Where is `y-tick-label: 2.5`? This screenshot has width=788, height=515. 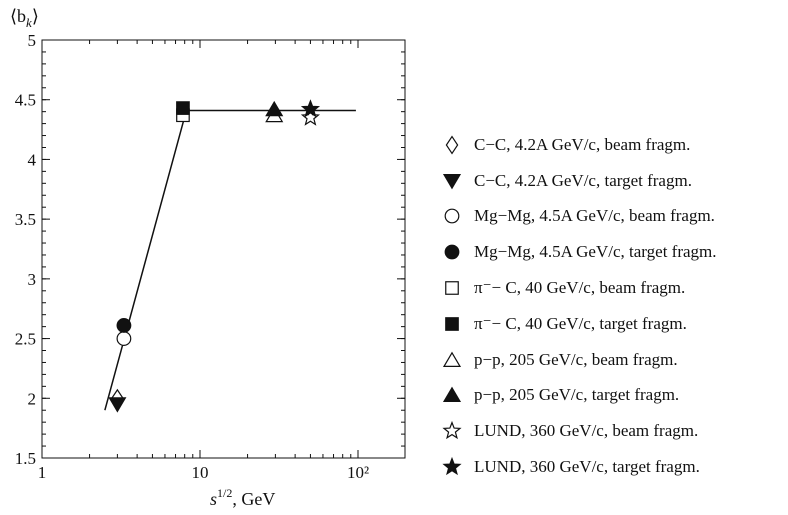
y-tick-label: 2.5 is located at coordinates (25, 339).